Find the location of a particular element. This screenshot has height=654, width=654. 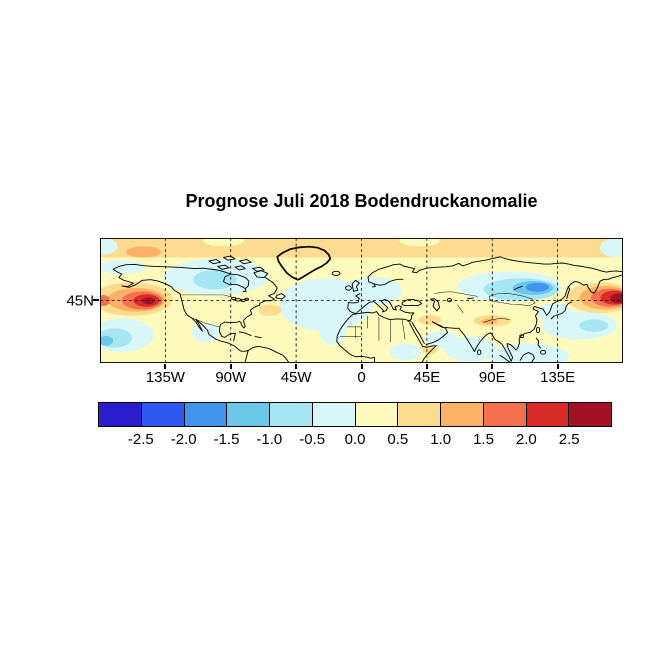

y-axis-tick-label: 45N is located at coordinates (80, 300).